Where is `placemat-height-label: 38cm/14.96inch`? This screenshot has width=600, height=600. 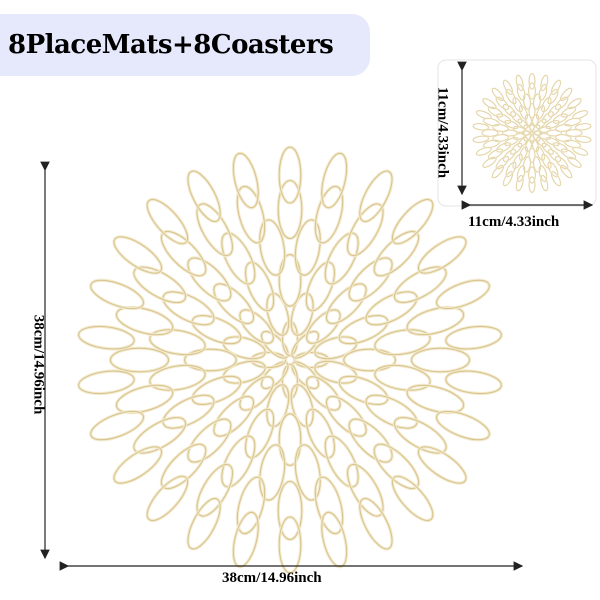 placemat-height-label: 38cm/14.96inch is located at coordinates (38, 364).